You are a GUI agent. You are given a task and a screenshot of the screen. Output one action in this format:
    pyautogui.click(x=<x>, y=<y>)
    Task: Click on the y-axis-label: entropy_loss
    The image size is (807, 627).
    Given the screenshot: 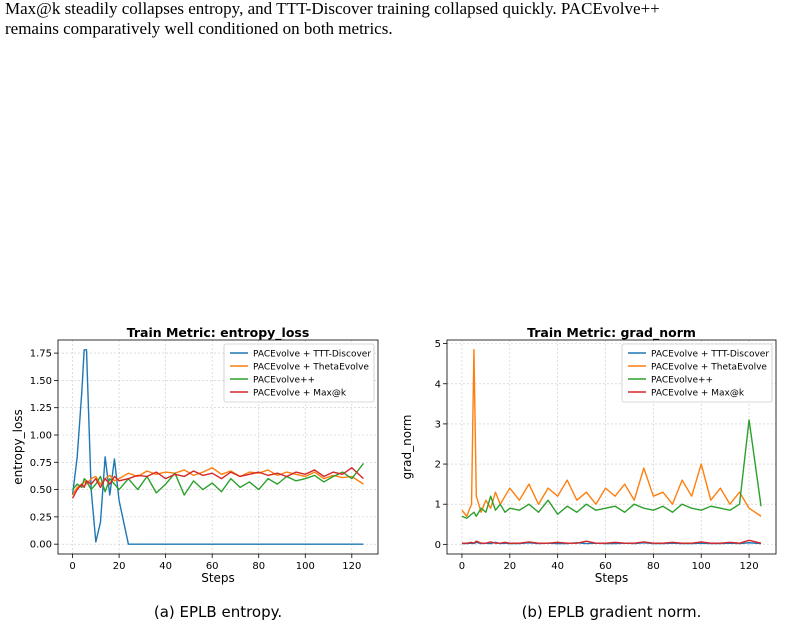 What is the action you would take?
    pyautogui.click(x=18, y=447)
    